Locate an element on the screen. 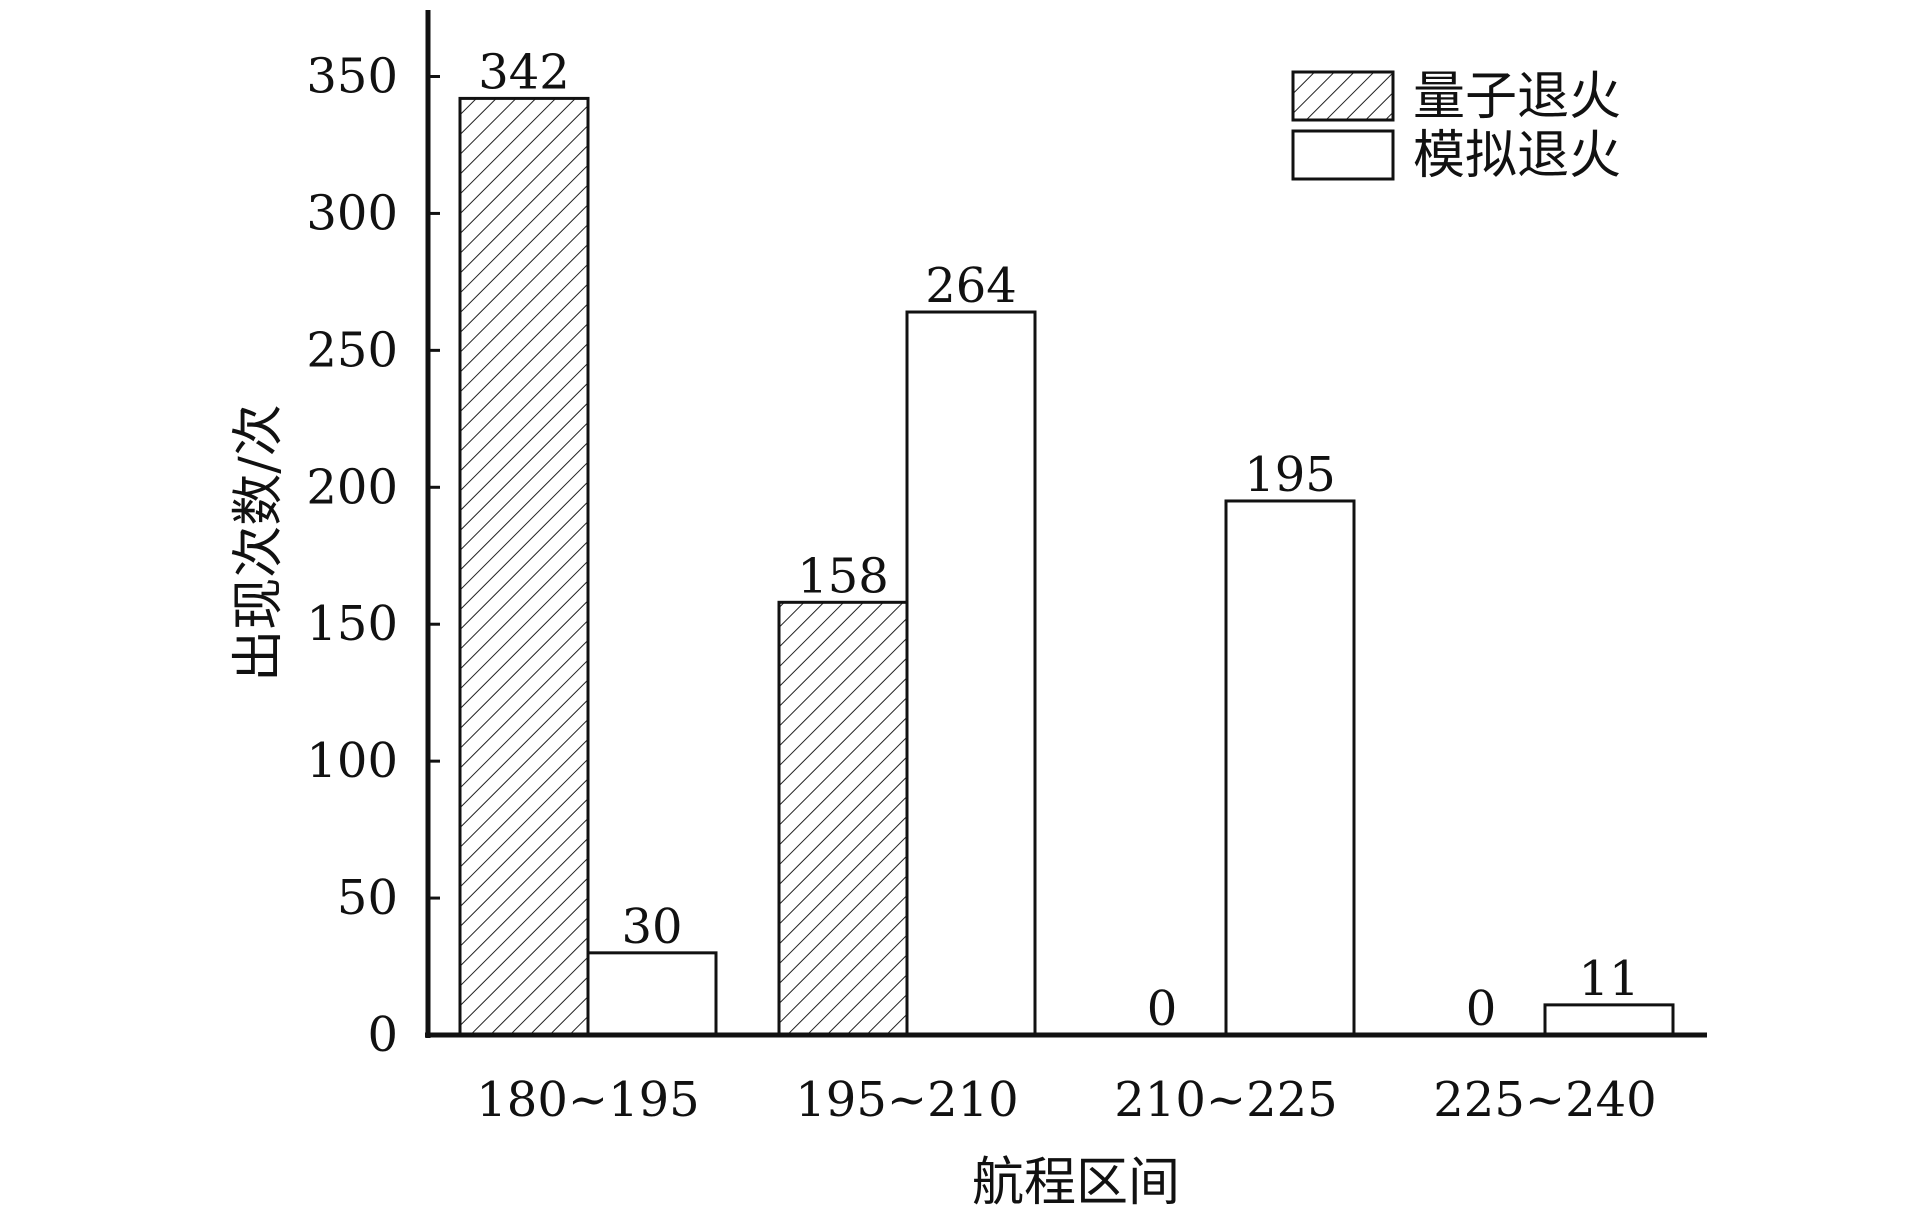 The image size is (1913, 1205). legend-label: 模拟退火 is located at coordinates (1517, 156).